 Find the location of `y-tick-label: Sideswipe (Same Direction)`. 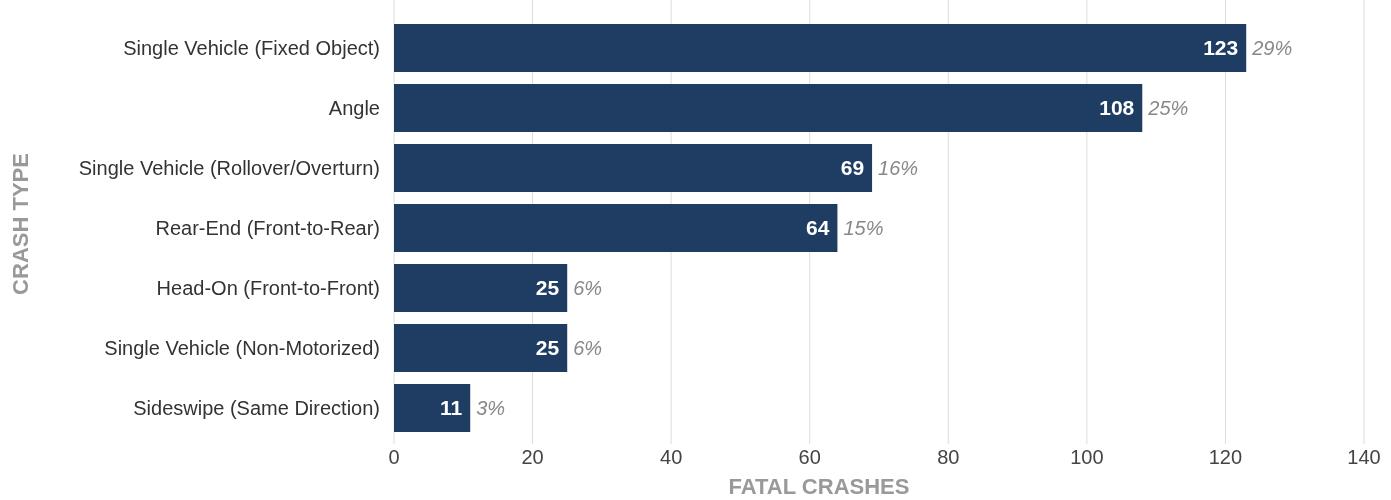

y-tick-label: Sideswipe (Same Direction) is located at coordinates (256, 408).